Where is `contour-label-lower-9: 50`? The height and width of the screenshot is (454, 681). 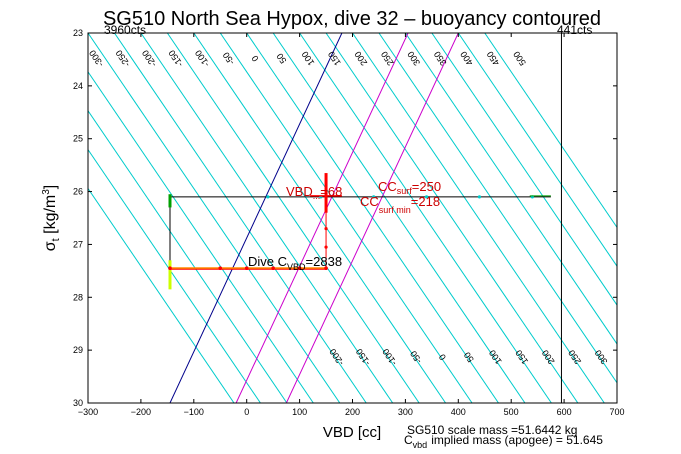 contour-label-lower-9: 50 is located at coordinates (469, 357).